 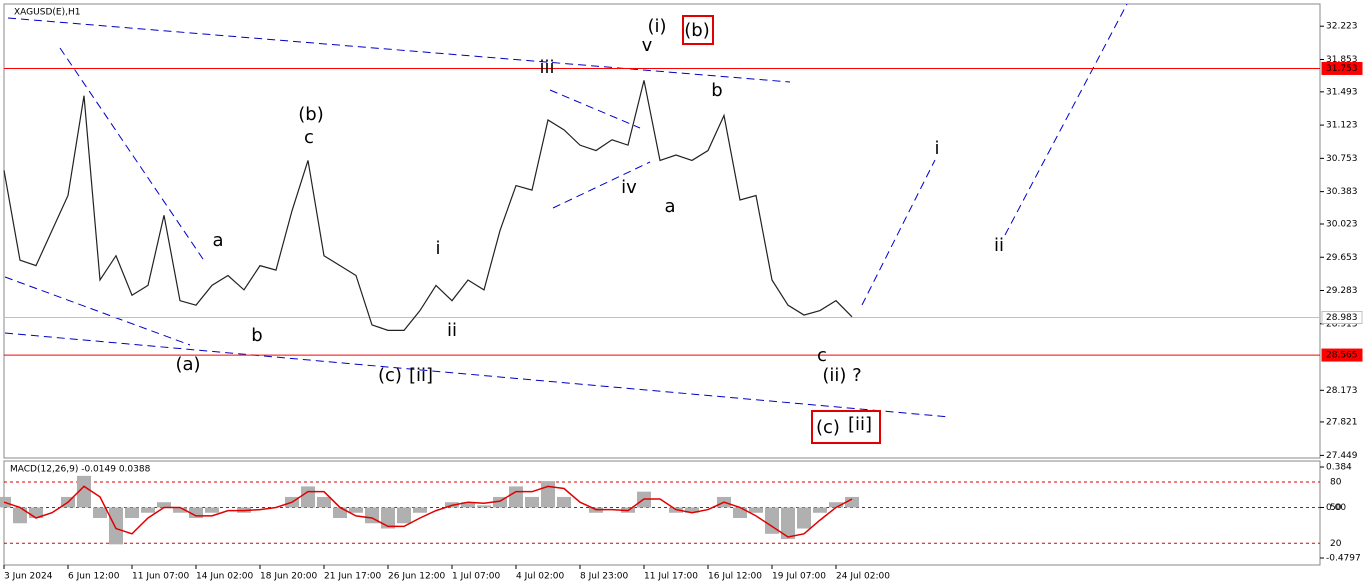 I want to click on y-tick-label: 31.123, so click(x=1342, y=126).